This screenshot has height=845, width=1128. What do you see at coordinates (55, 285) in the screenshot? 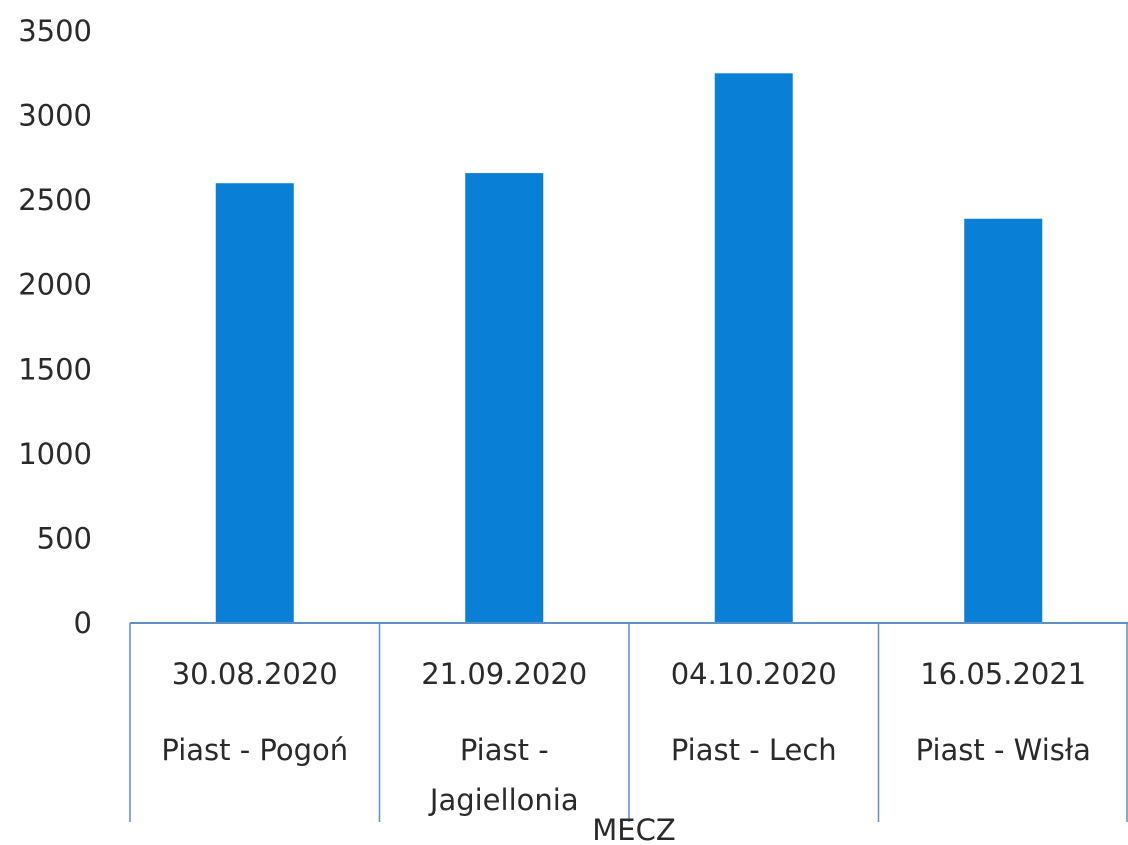
I see `y-tick-label: 2000` at bounding box center [55, 285].